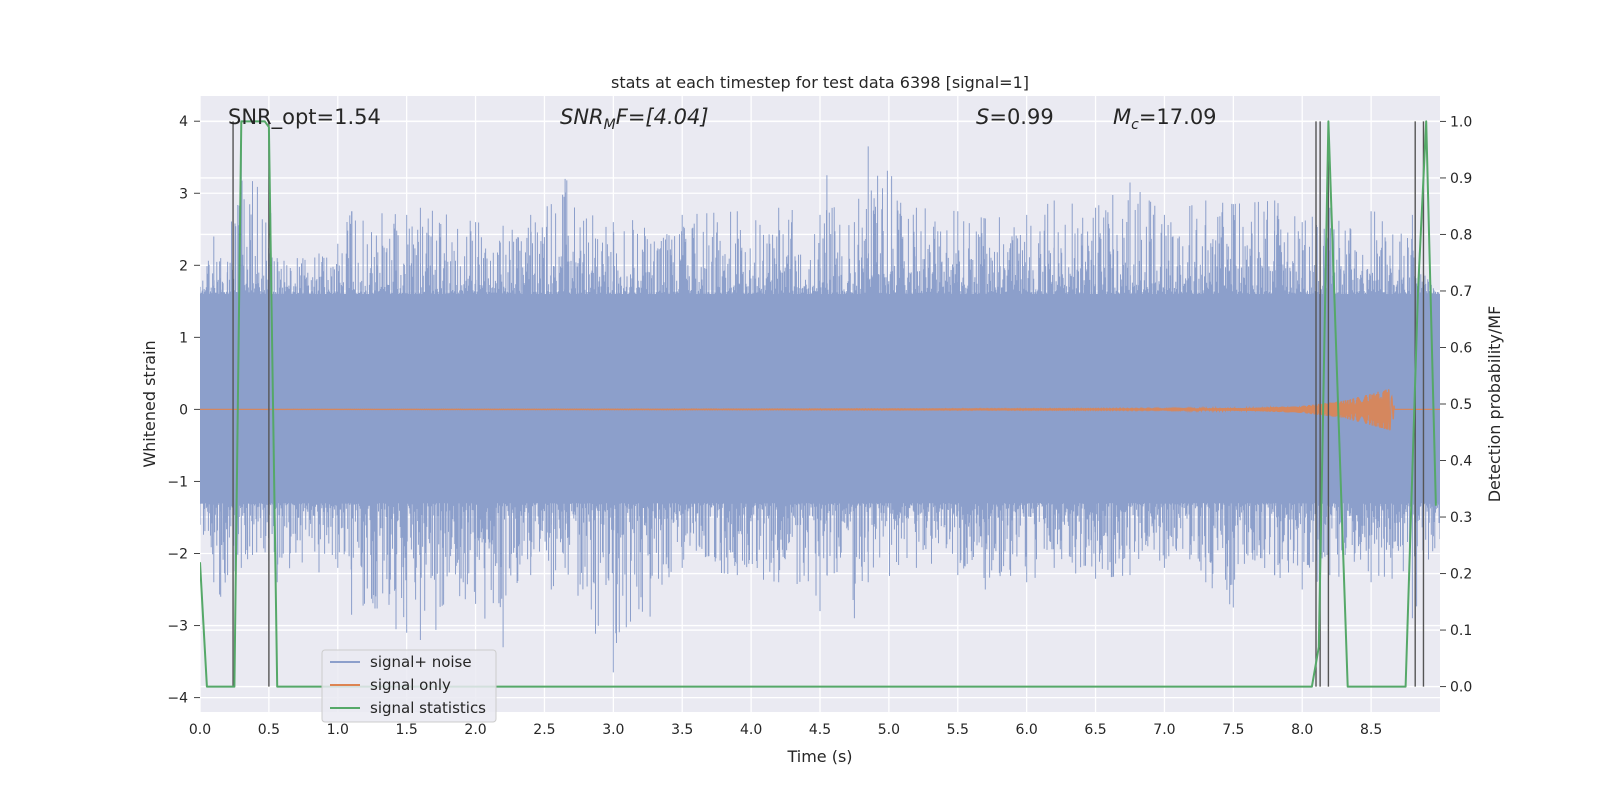 The height and width of the screenshot is (800, 1600). What do you see at coordinates (958, 730) in the screenshot?
I see `x-tick-label: 5.5` at bounding box center [958, 730].